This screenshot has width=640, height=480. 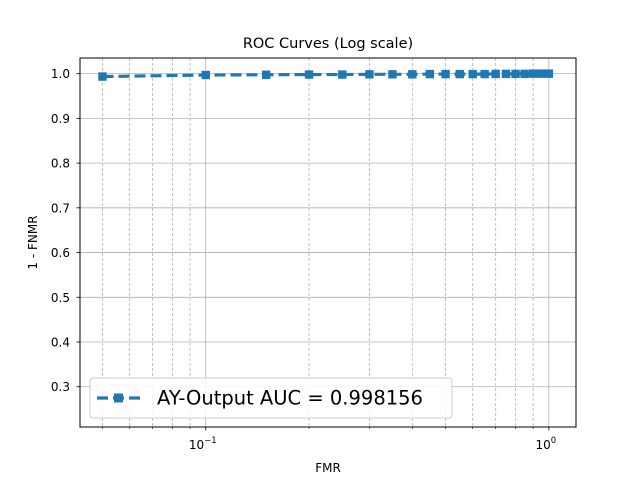 I want to click on x-tick-label: 10⁰, so click(x=545, y=444).